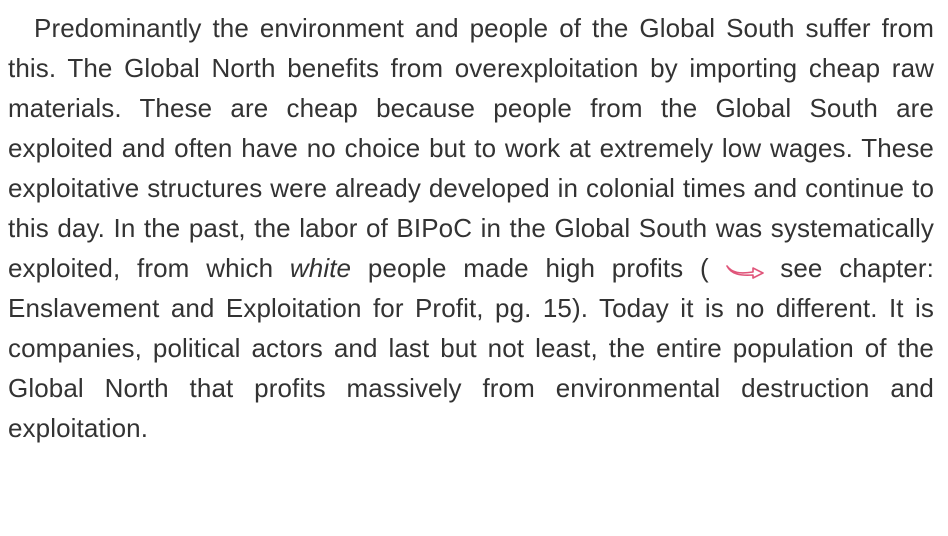  What do you see at coordinates (538, 268) in the screenshot?
I see `text: people made high profits (` at bounding box center [538, 268].